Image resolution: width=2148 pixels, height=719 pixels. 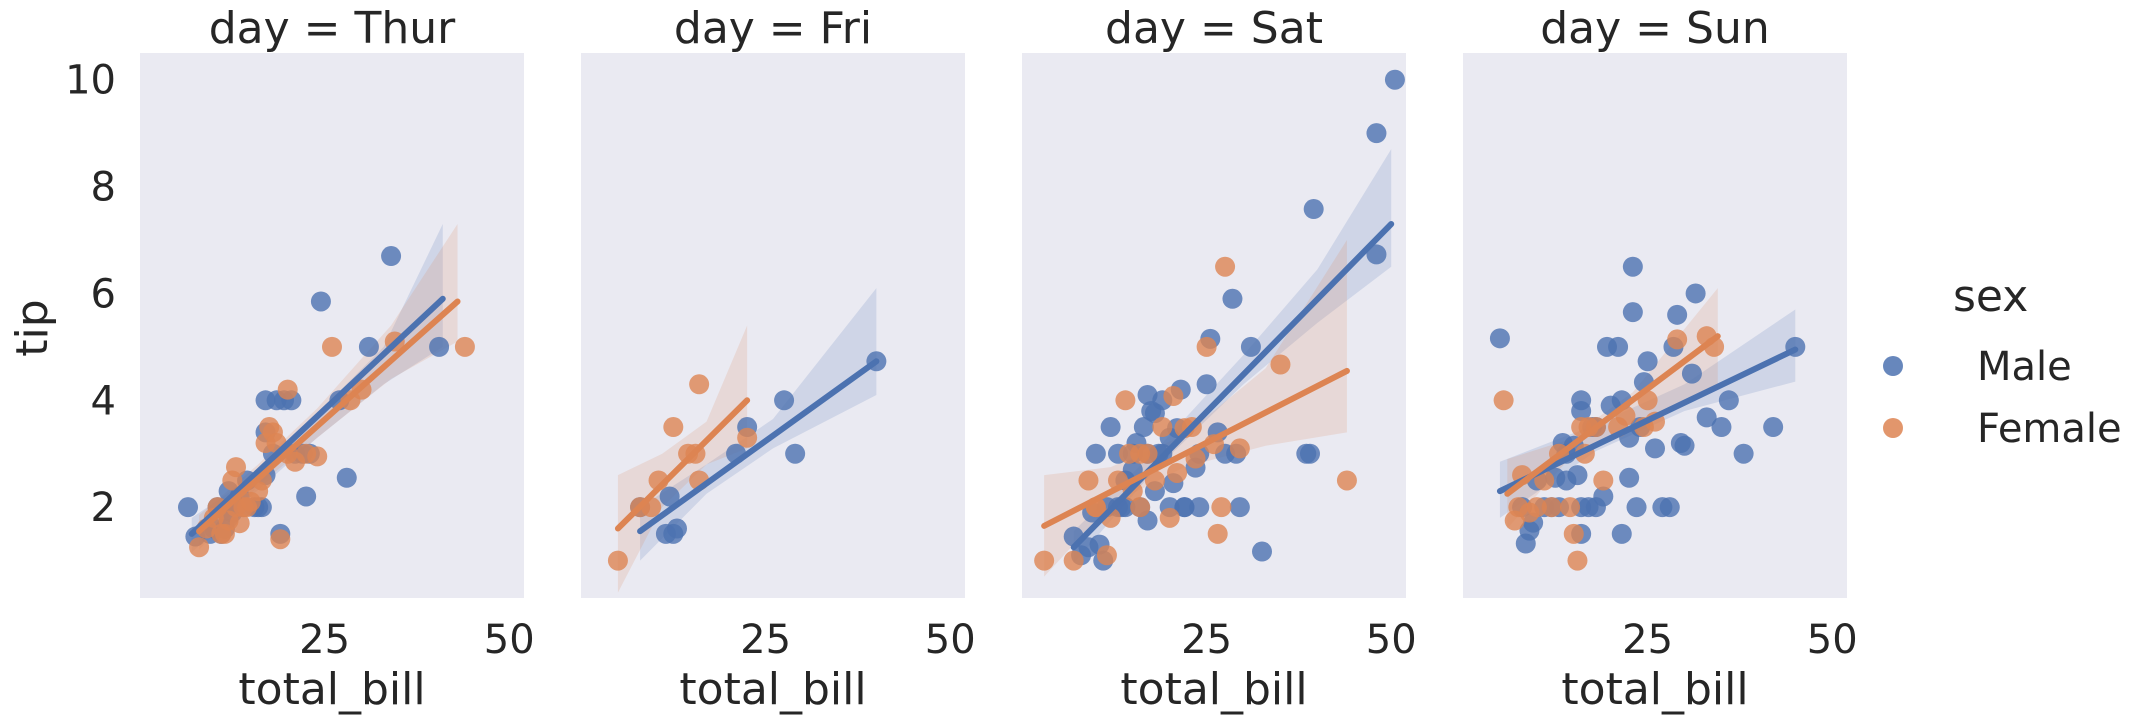 I want to click on confidence-band-female, so click(x=1195, y=408).